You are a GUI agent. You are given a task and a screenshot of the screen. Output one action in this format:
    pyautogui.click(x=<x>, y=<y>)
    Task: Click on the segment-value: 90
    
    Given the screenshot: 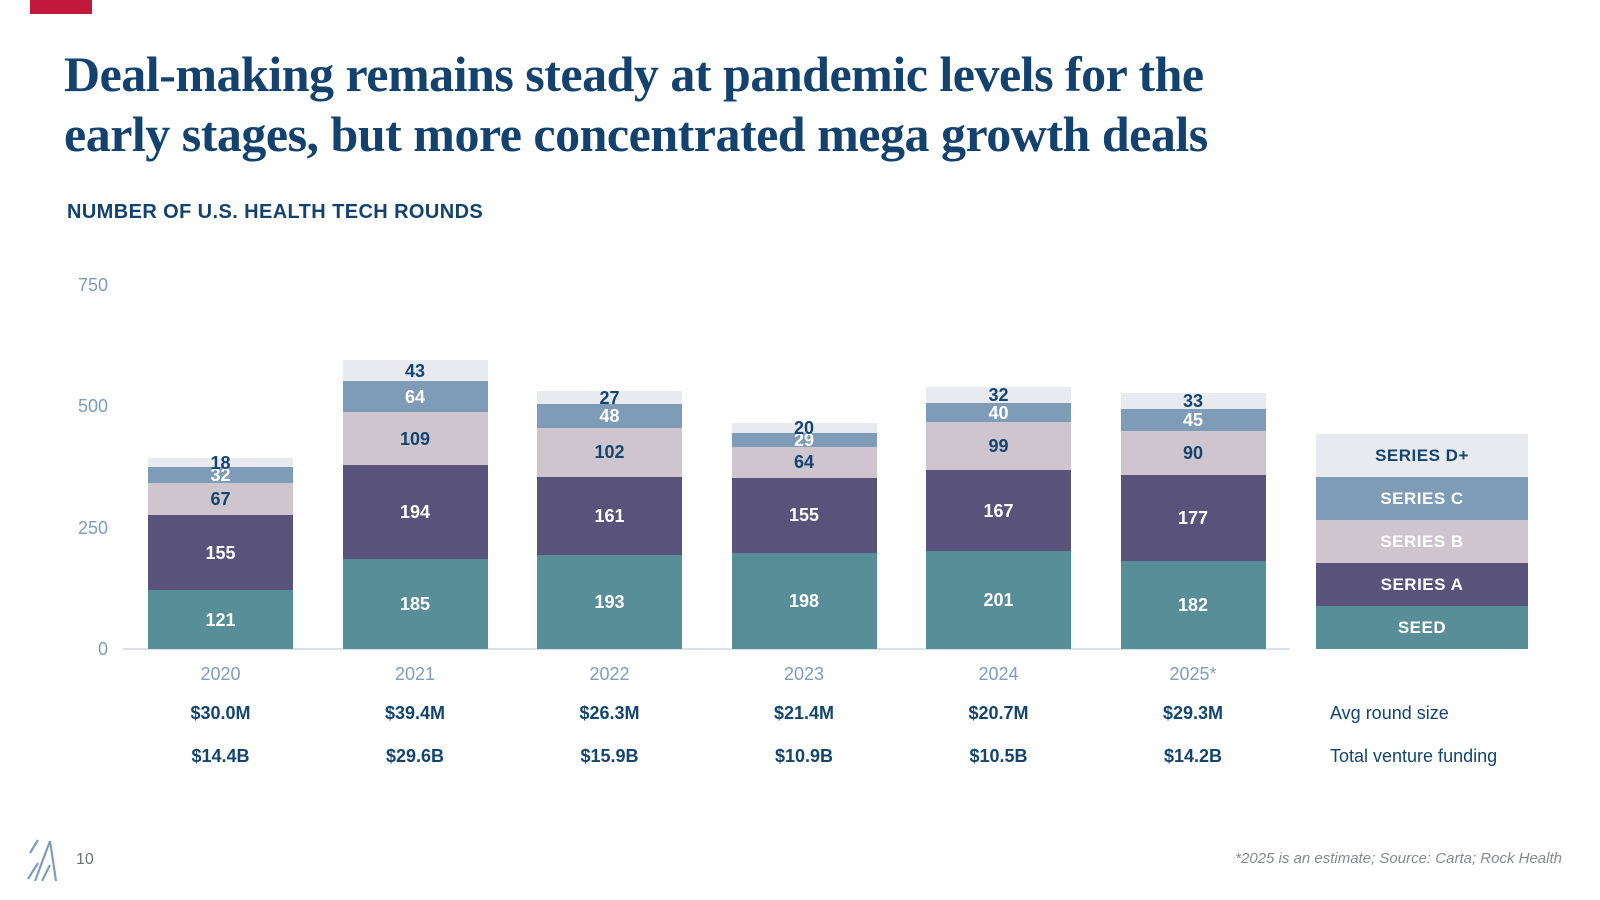 What is the action you would take?
    pyautogui.click(x=1193, y=452)
    